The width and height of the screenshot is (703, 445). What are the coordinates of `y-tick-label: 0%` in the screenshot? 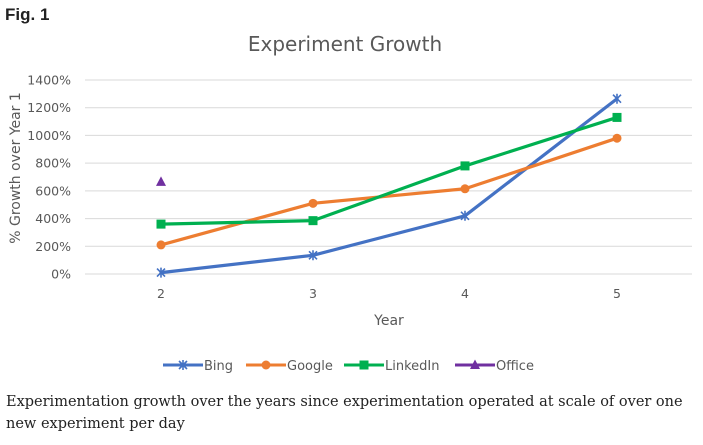 It's located at (61, 274).